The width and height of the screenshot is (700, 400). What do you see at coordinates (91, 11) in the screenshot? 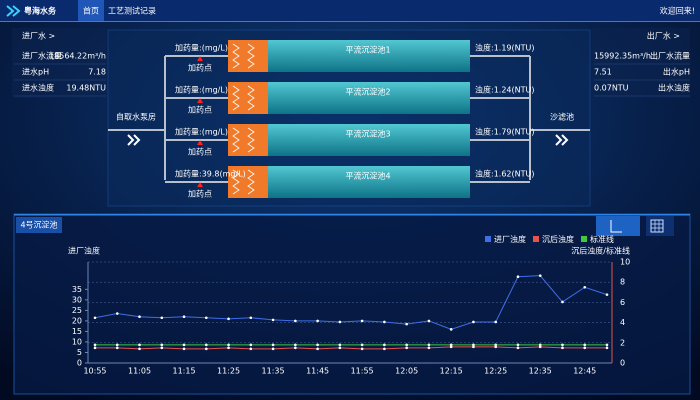
I see `nav-item: 首页` at bounding box center [91, 11].